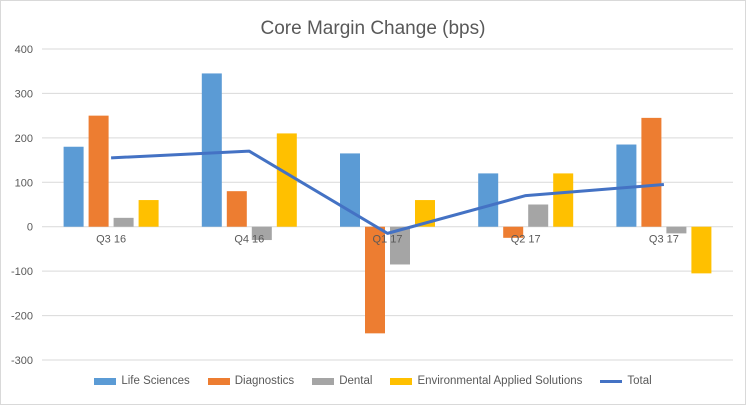  I want to click on x-tick-label: Q2 17, so click(526, 240).